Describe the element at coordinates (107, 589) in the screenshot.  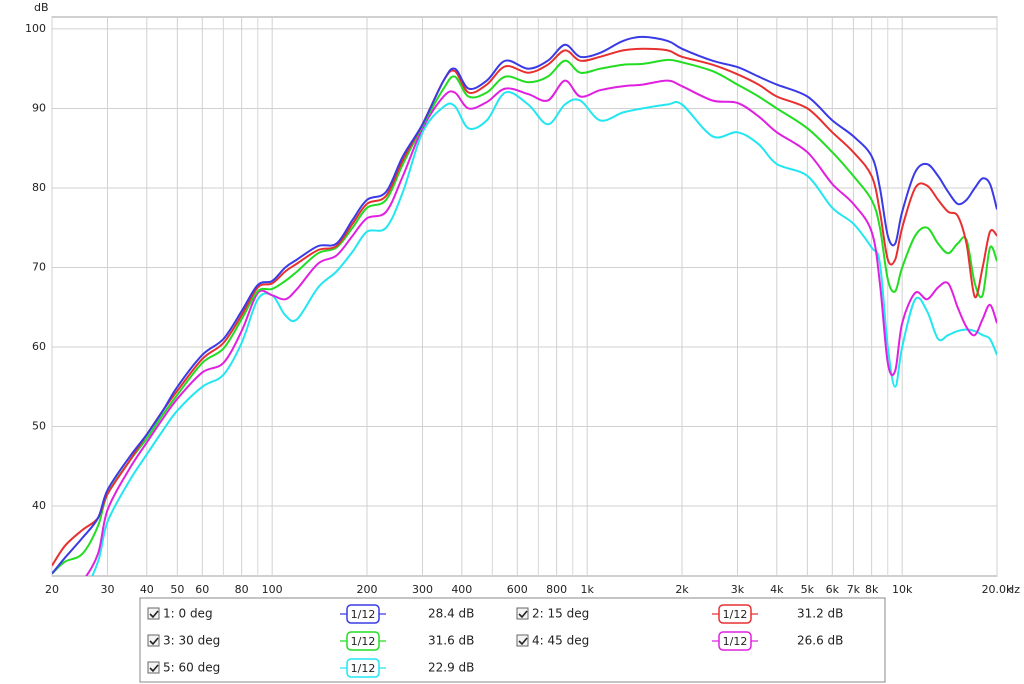
I see `x-tick-label: 30` at that location.